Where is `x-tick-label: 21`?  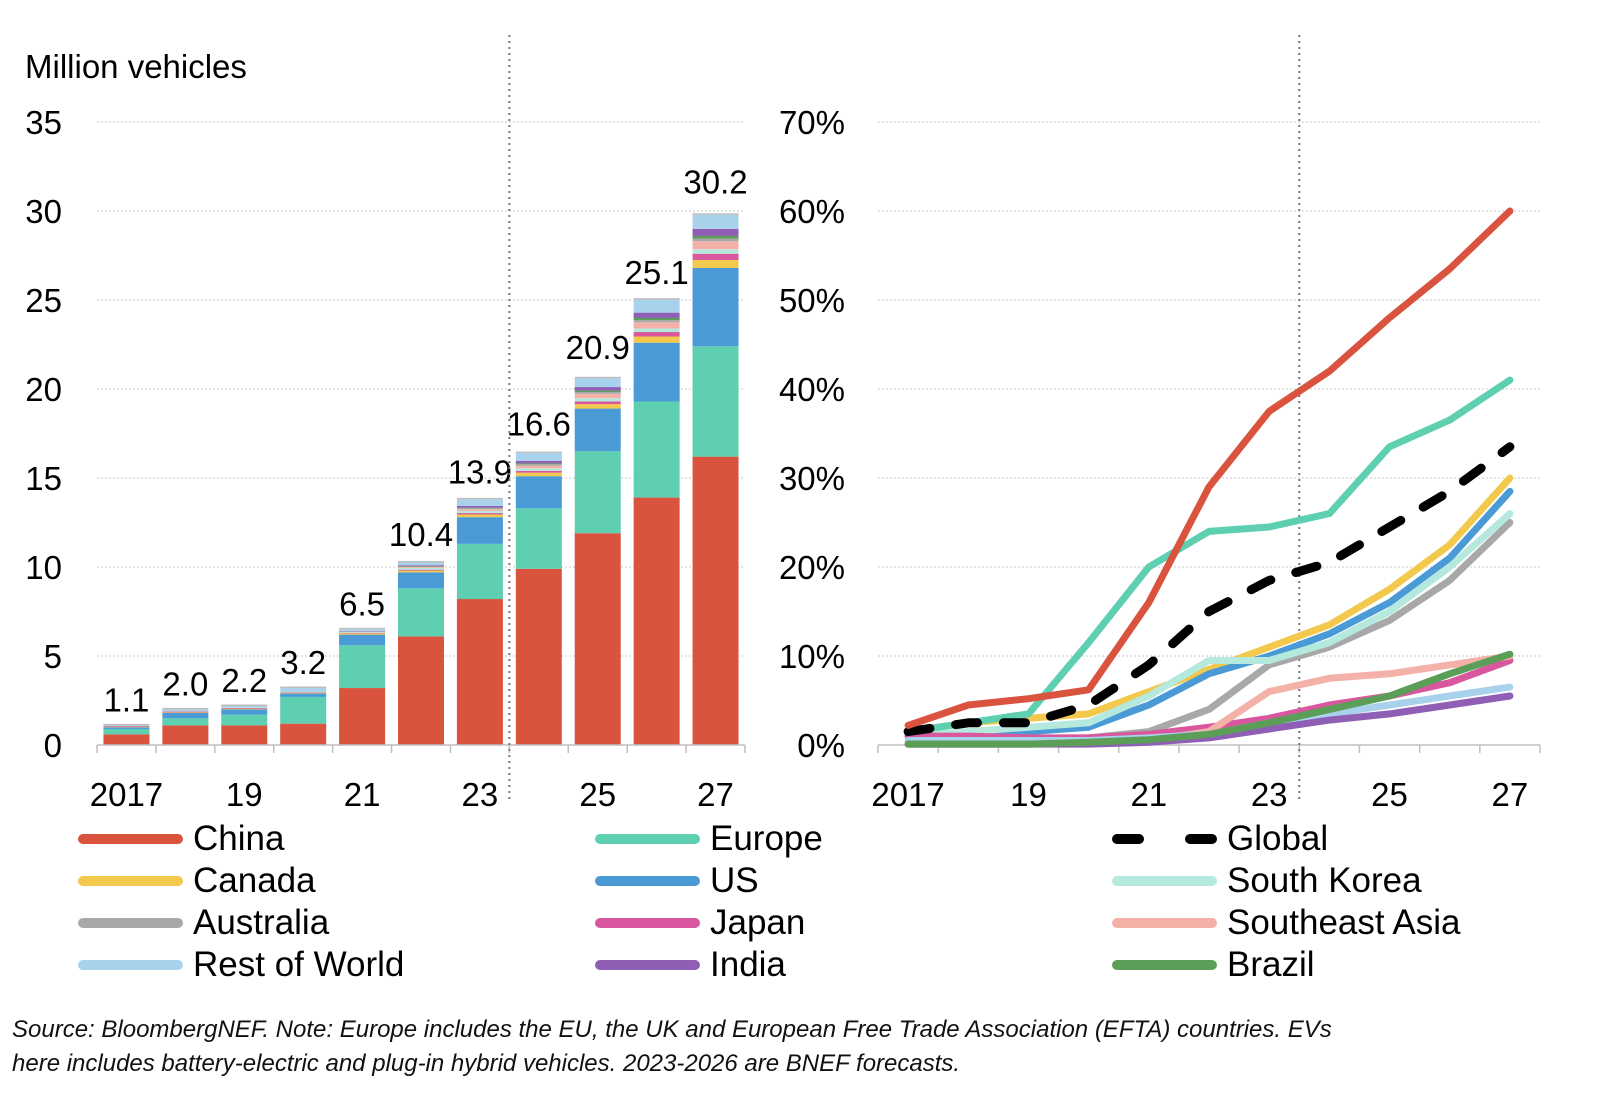
x-tick-label: 21 is located at coordinates (1148, 794).